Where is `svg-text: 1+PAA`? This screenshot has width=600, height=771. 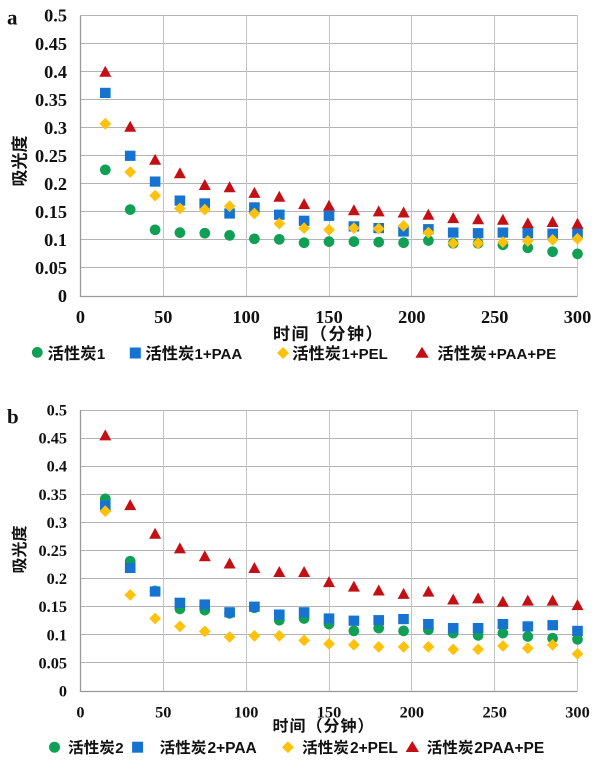 svg-text: 1+PAA is located at coordinates (219, 354).